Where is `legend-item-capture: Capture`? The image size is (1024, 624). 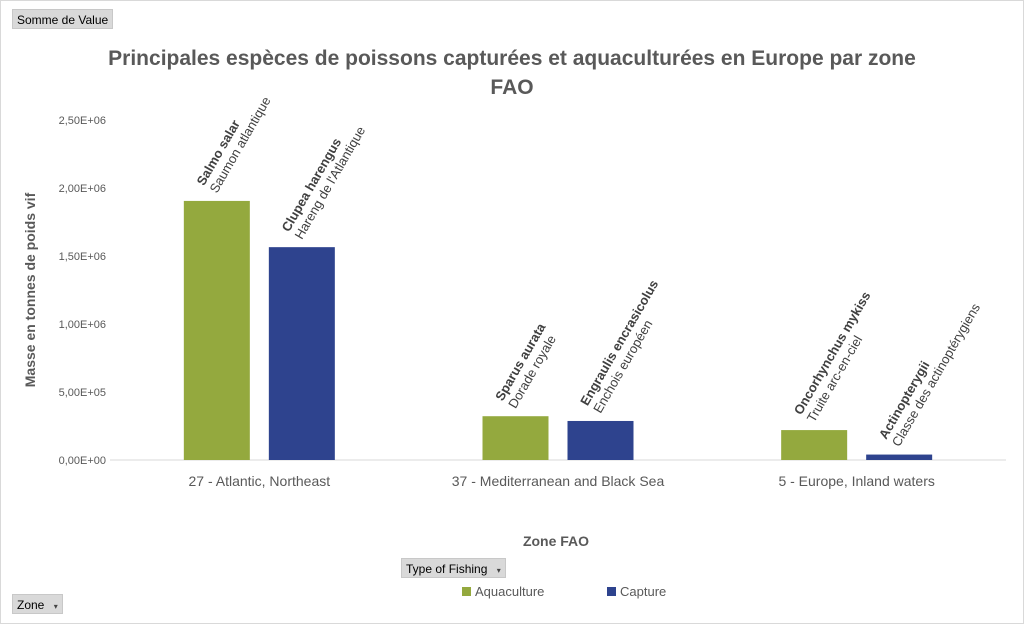
legend-item-capture: Capture is located at coordinates (636, 591).